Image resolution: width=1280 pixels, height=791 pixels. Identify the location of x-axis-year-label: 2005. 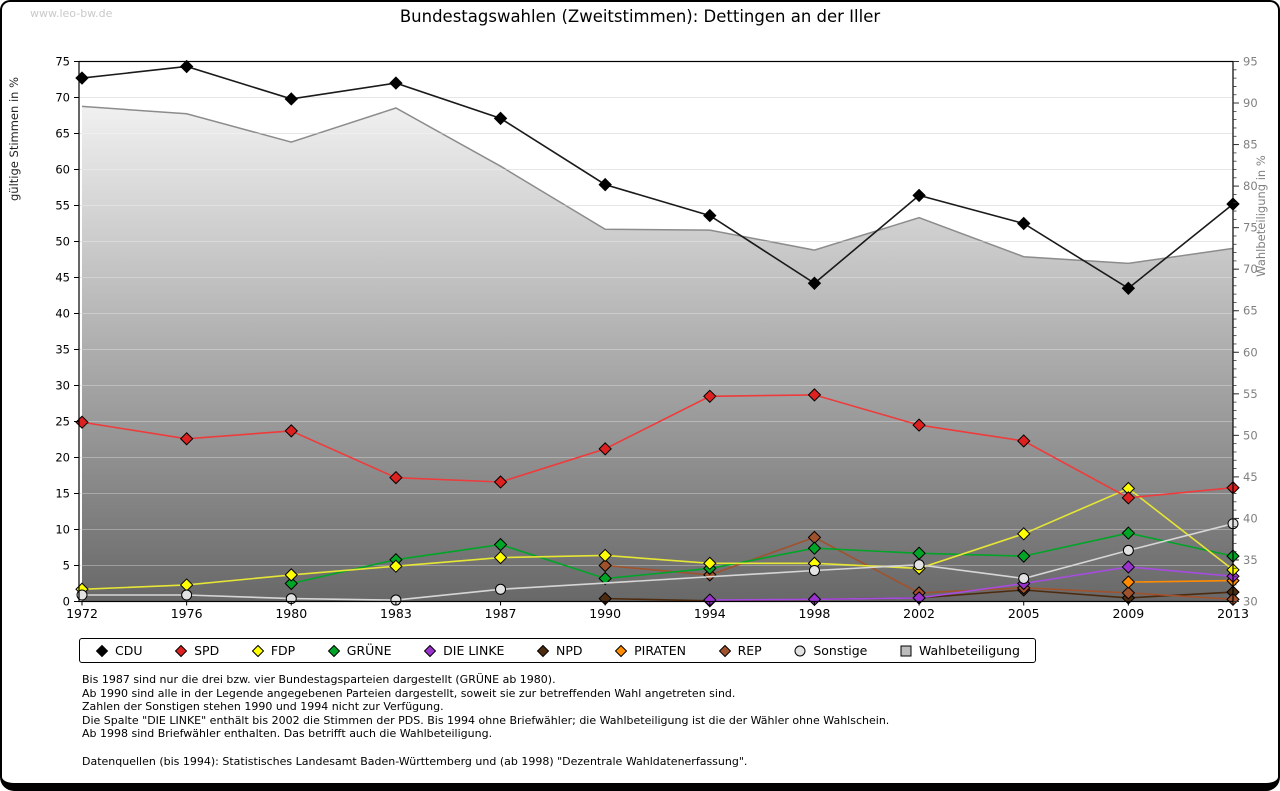
(1024, 613).